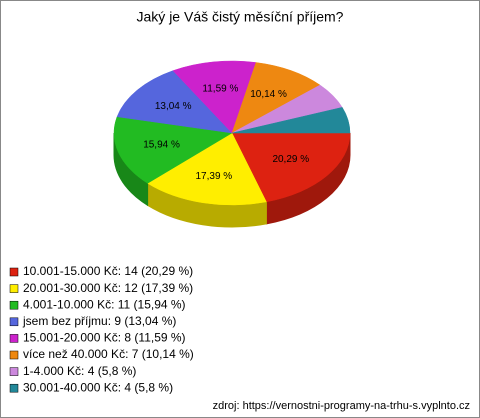 Image resolution: width=480 pixels, height=418 pixels. I want to click on chart-title: Jaký je Váš čistý měsíční příjem?, so click(240, 17).